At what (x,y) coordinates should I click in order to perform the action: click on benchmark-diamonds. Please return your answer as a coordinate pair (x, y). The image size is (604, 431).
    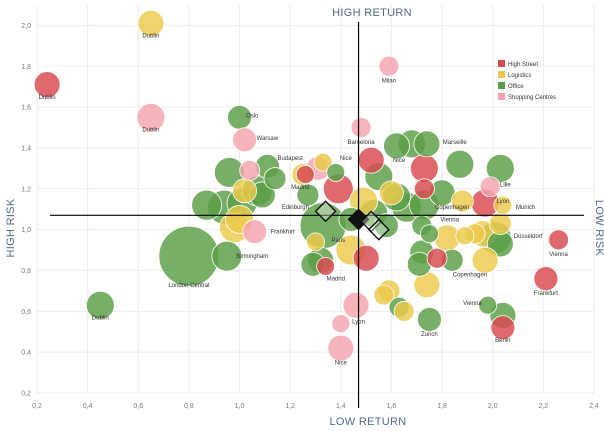
    Looking at the image, I should click on (352, 220).